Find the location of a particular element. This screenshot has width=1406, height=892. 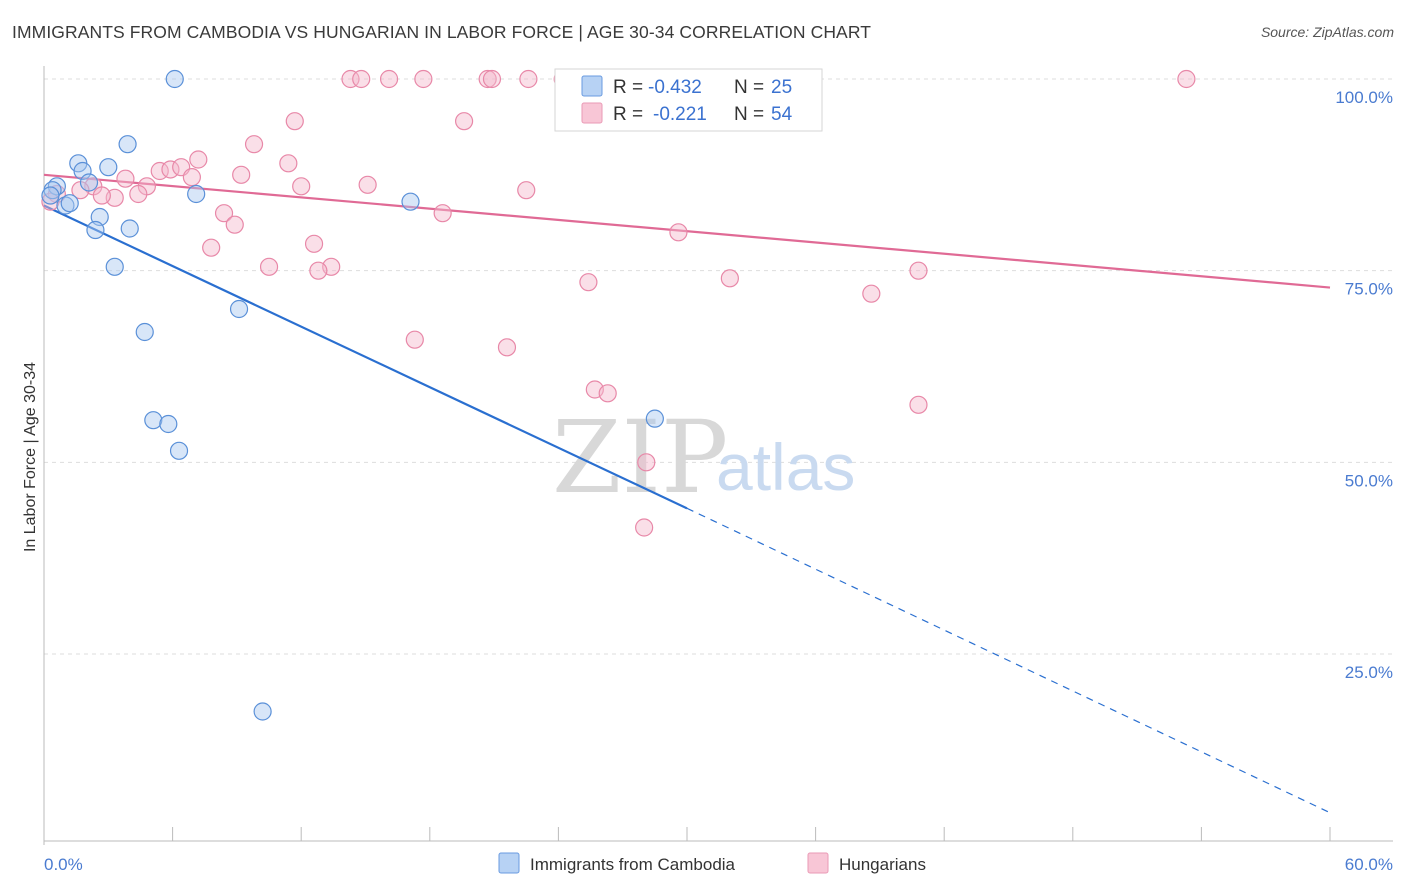

stats-swatch-blue is located at coordinates (592, 86).